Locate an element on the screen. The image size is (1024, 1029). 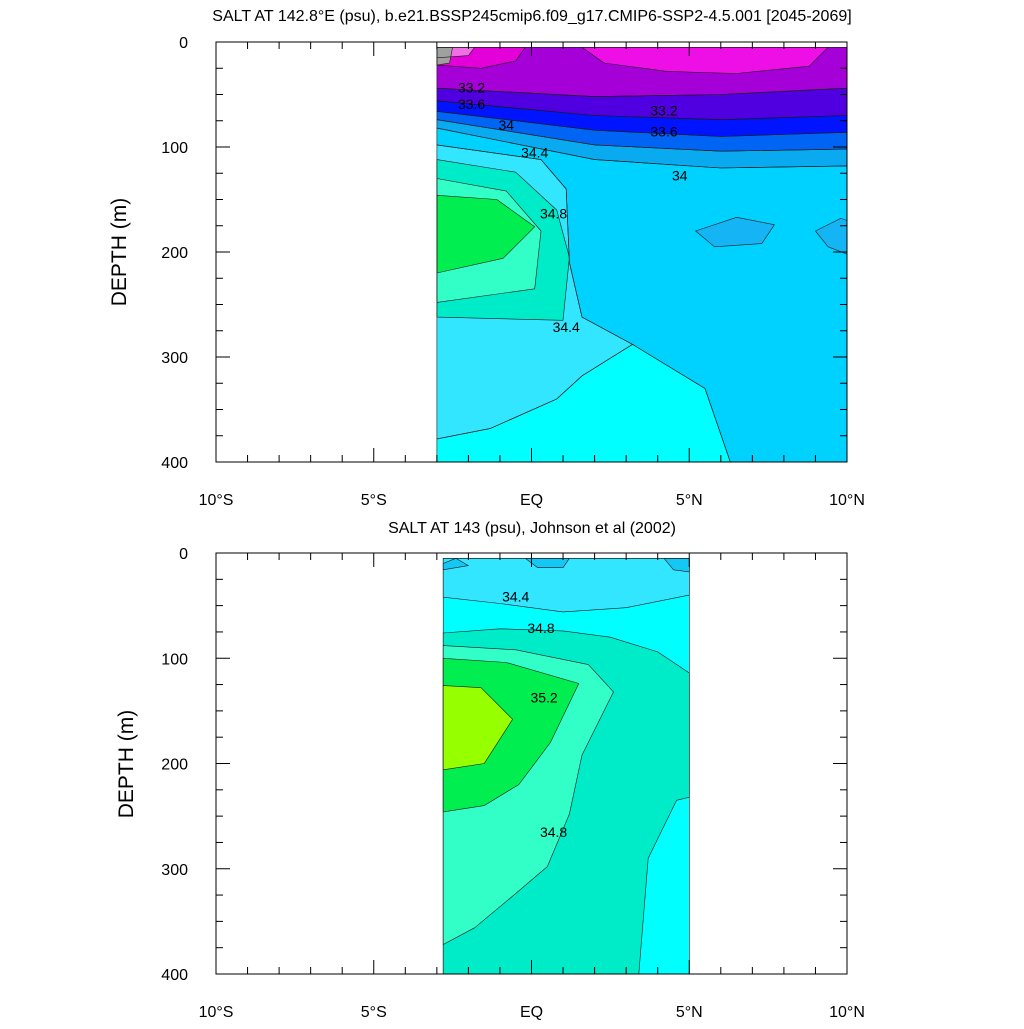
contour-region-lime-core is located at coordinates (478, 727).